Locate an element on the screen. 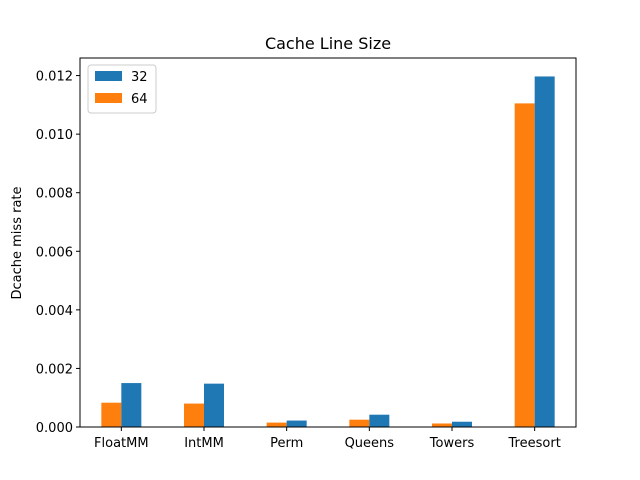  y-tick-label: 0.008 is located at coordinates (54, 194).